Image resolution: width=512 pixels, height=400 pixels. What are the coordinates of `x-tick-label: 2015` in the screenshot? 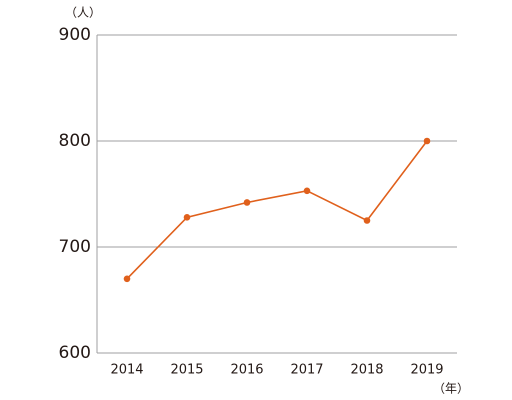 It's located at (186, 370).